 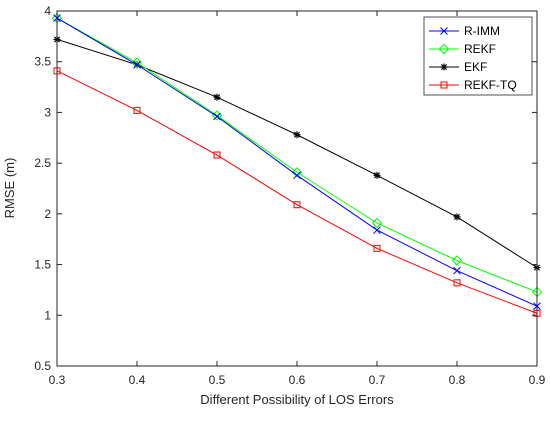 What do you see at coordinates (297, 399) in the screenshot?
I see `x-axis-label: Different Possibility of LOS Errors` at bounding box center [297, 399].